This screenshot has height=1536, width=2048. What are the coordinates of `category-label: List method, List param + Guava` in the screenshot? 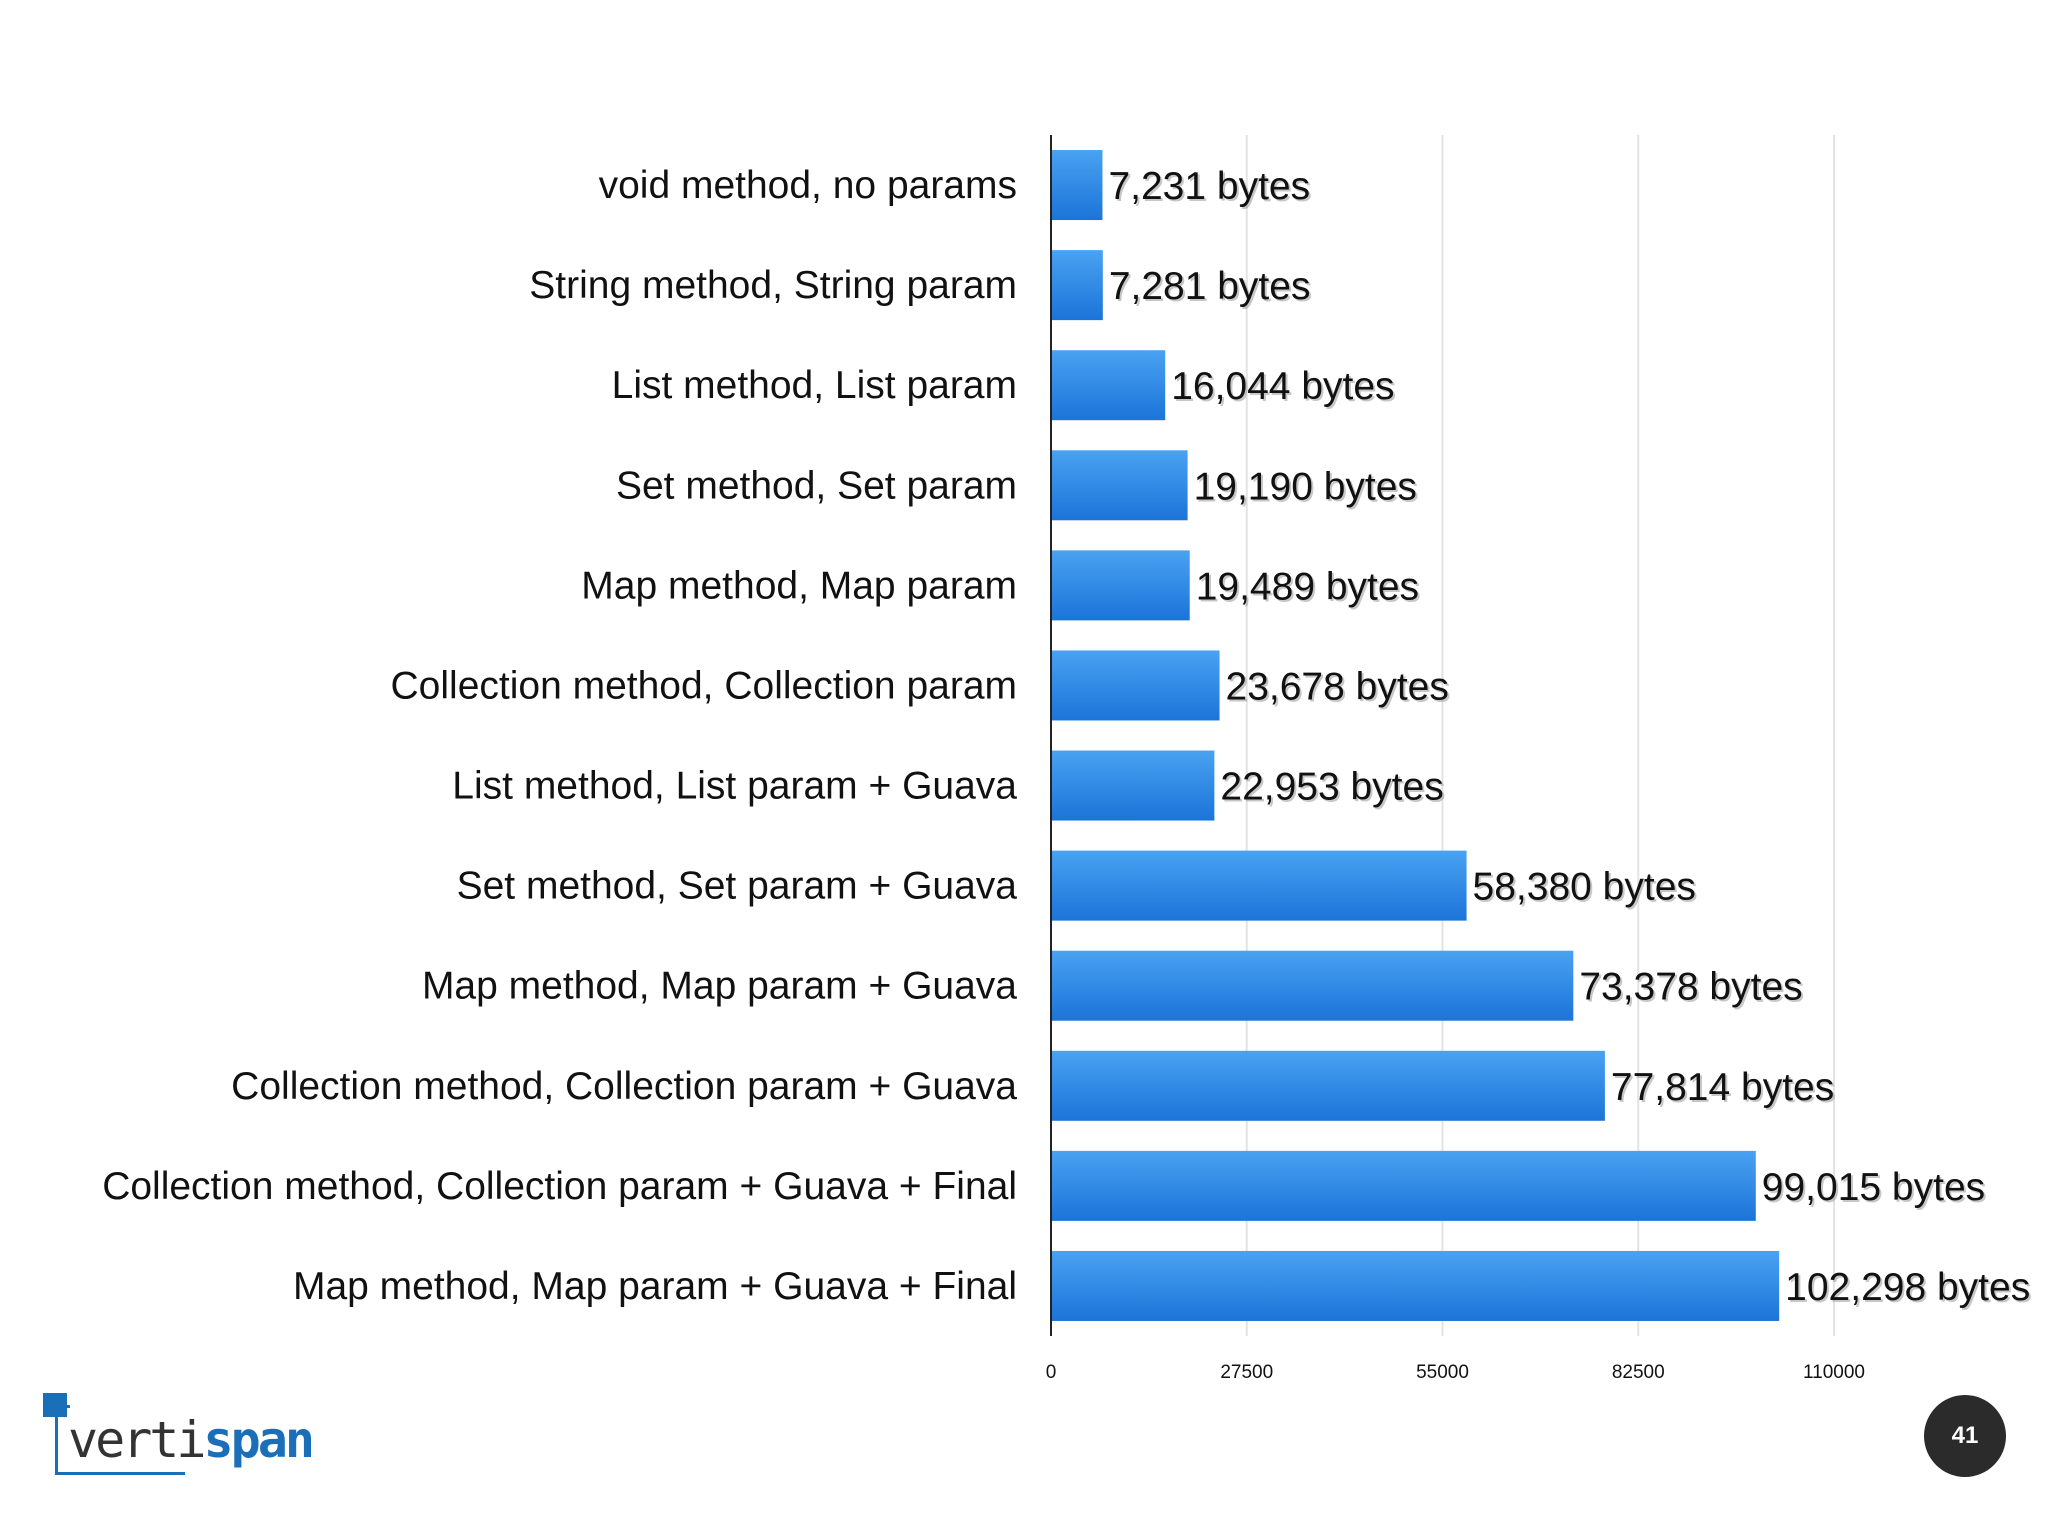 It's located at (734, 786).